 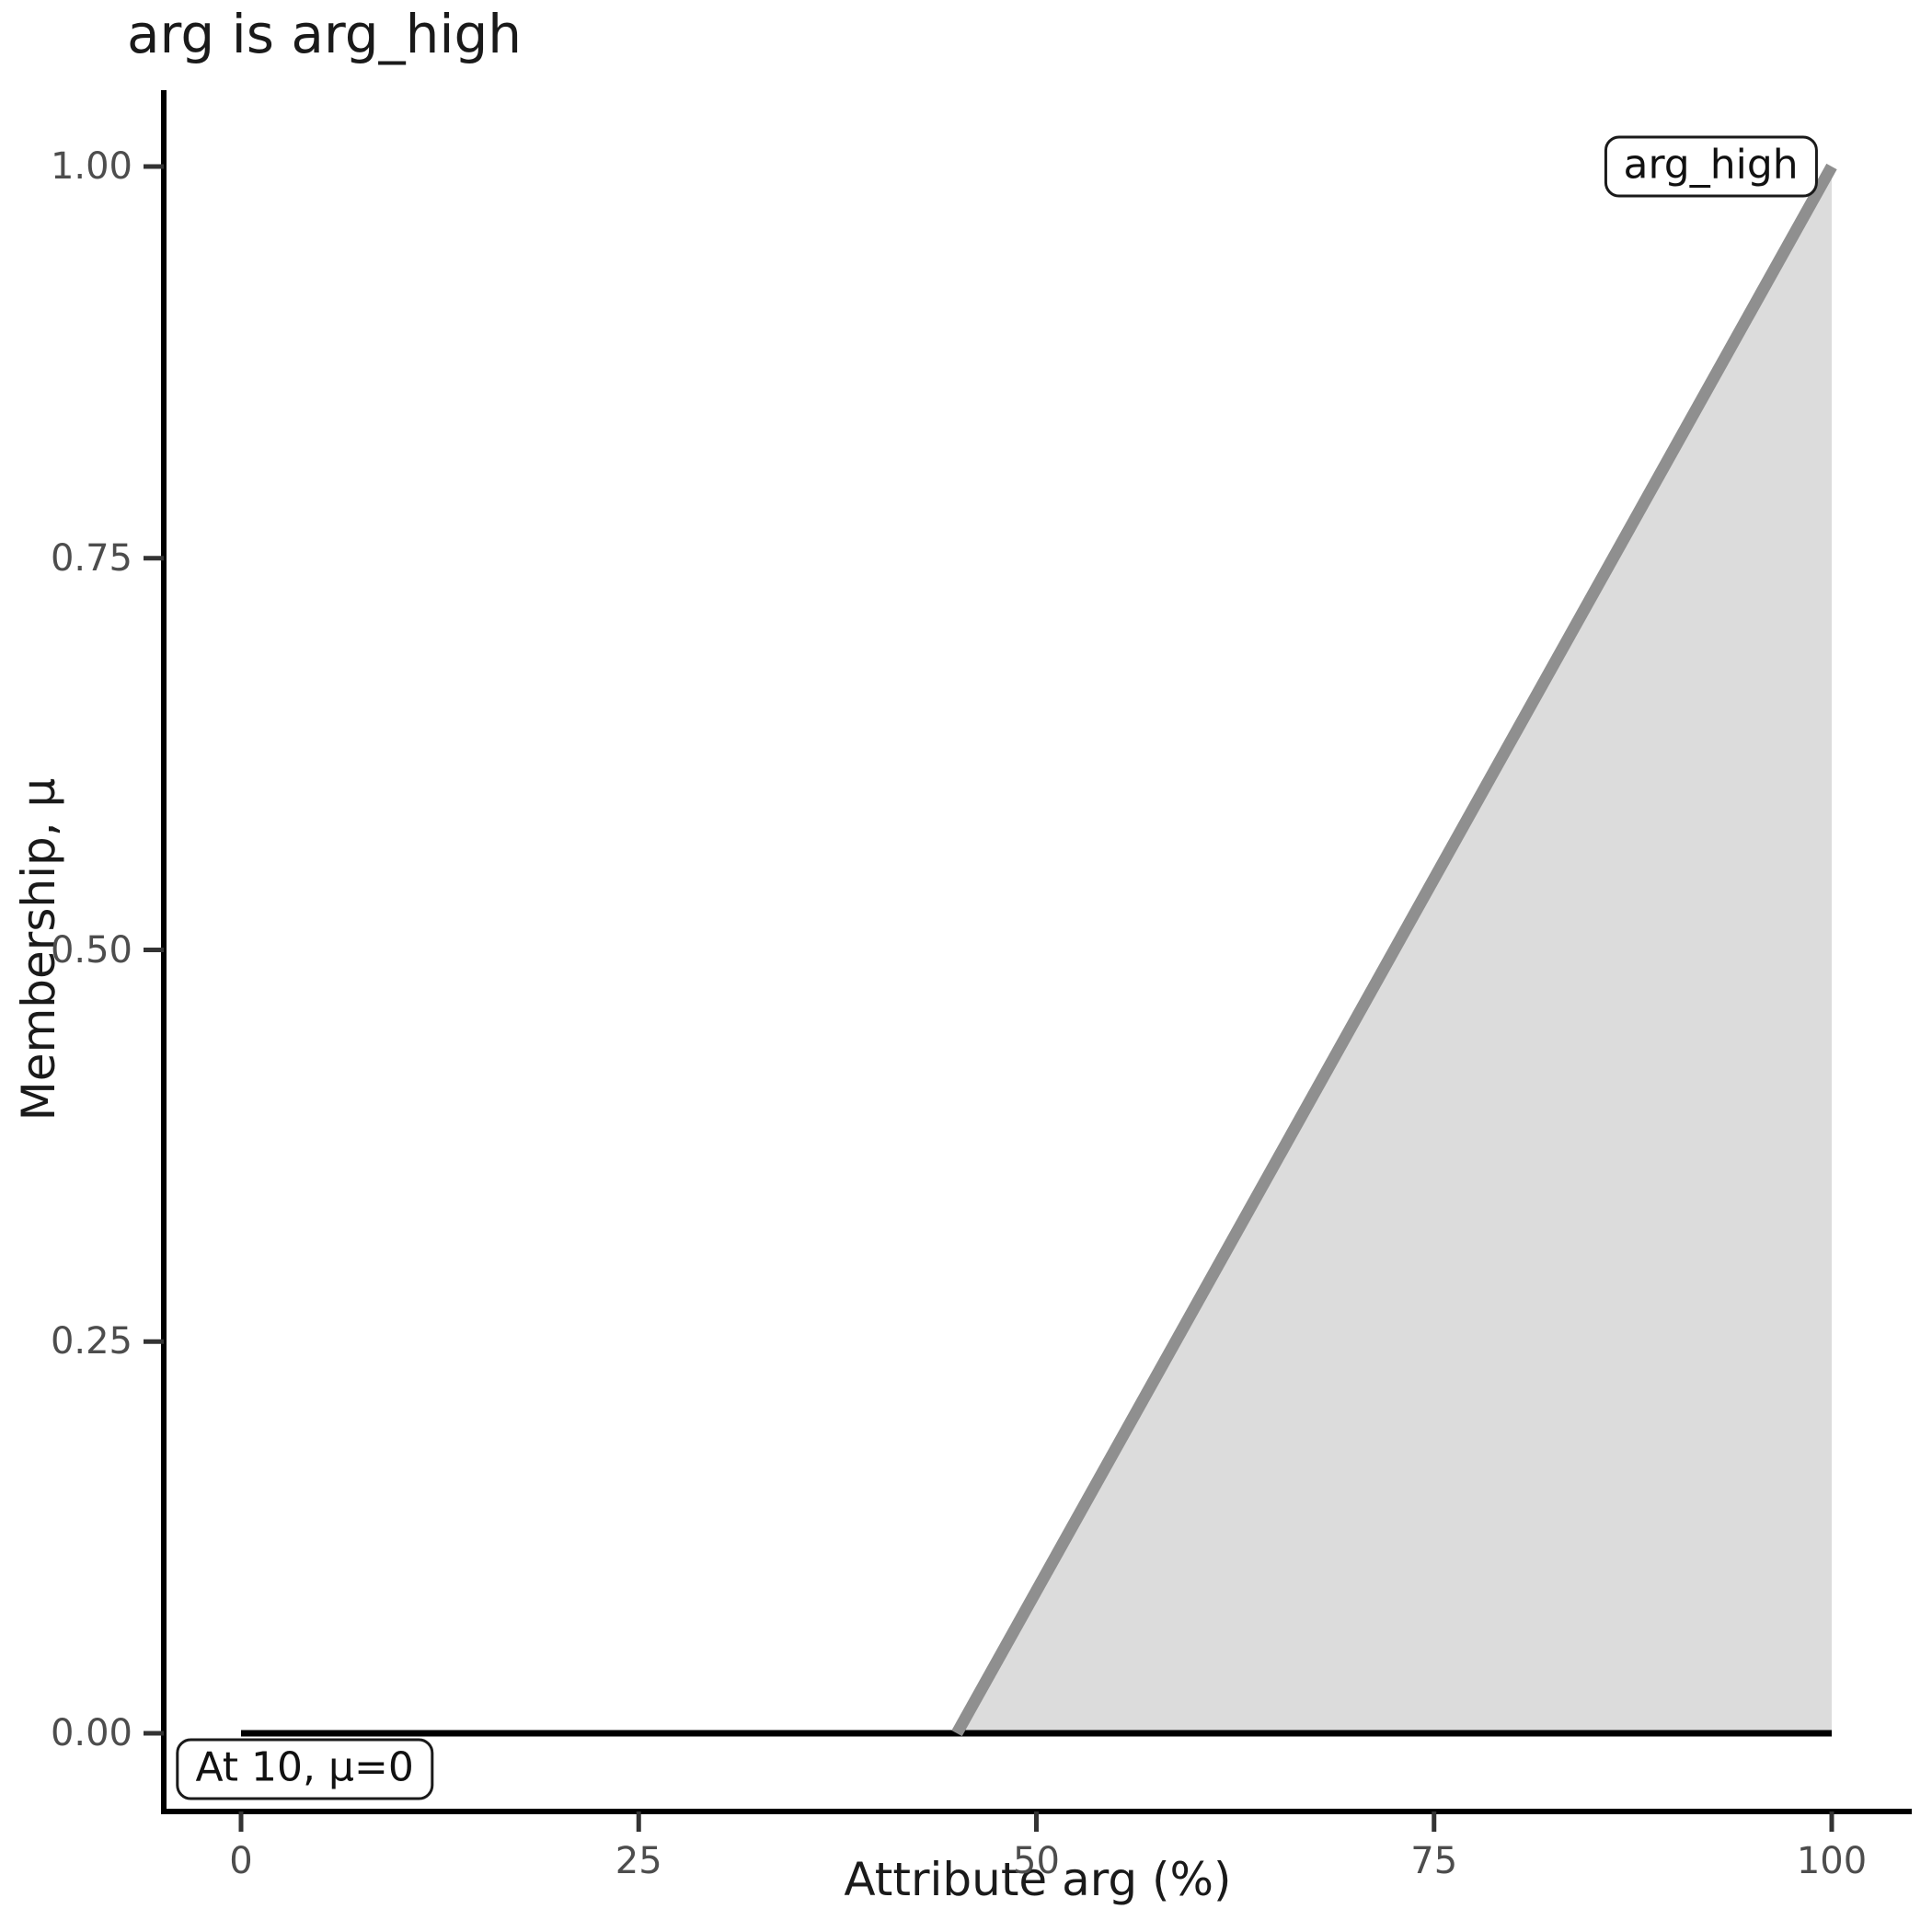 What do you see at coordinates (91, 166) in the screenshot?
I see `y-tick-label-4: 1.00` at bounding box center [91, 166].